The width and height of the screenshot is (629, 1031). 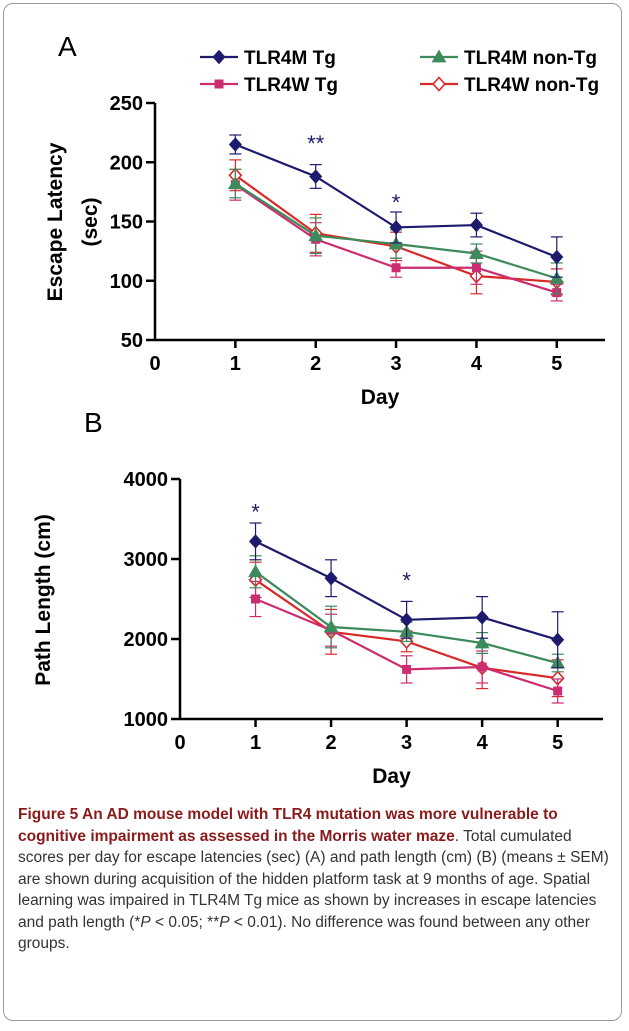 What do you see at coordinates (154, 364) in the screenshot?
I see `chart-a-x-tick-label-0: 0` at bounding box center [154, 364].